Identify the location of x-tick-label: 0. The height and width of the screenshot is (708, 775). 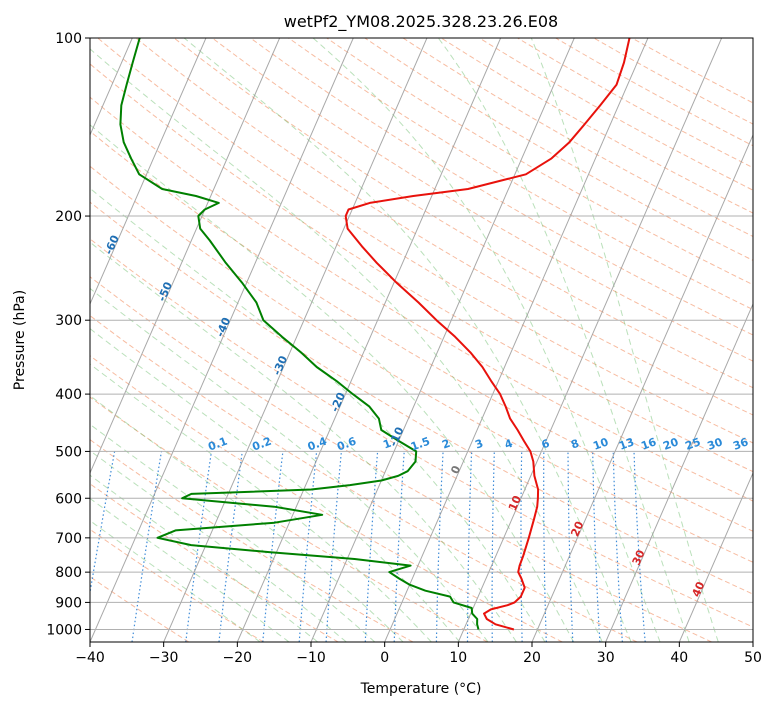
(384, 658).